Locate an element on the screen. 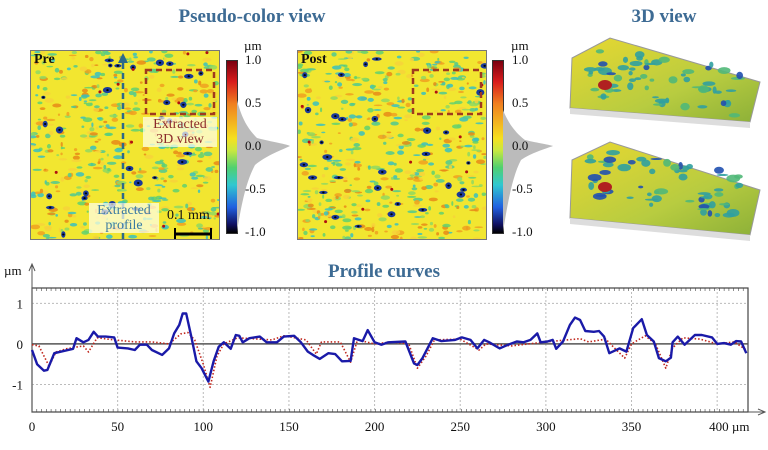 The width and height of the screenshot is (768, 450). y-axis-label: µm is located at coordinates (13, 270).